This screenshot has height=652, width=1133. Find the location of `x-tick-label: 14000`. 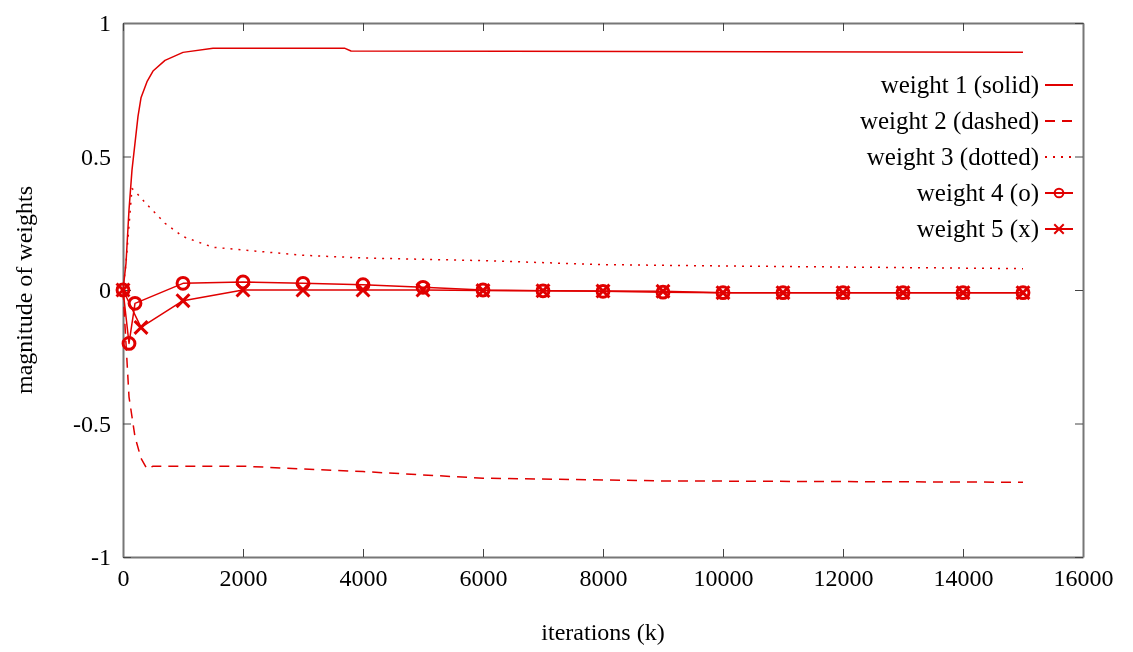

x-tick-label: 14000 is located at coordinates (963, 578).